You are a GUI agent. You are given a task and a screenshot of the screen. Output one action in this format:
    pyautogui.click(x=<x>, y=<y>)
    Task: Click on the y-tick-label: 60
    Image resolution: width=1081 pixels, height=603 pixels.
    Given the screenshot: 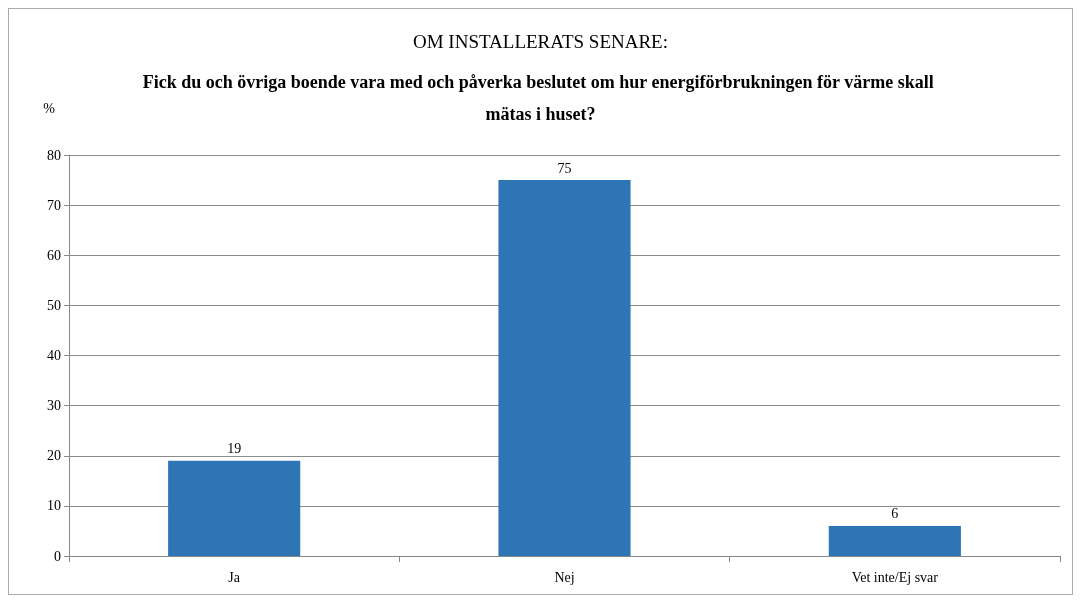 What is the action you would take?
    pyautogui.click(x=54, y=255)
    